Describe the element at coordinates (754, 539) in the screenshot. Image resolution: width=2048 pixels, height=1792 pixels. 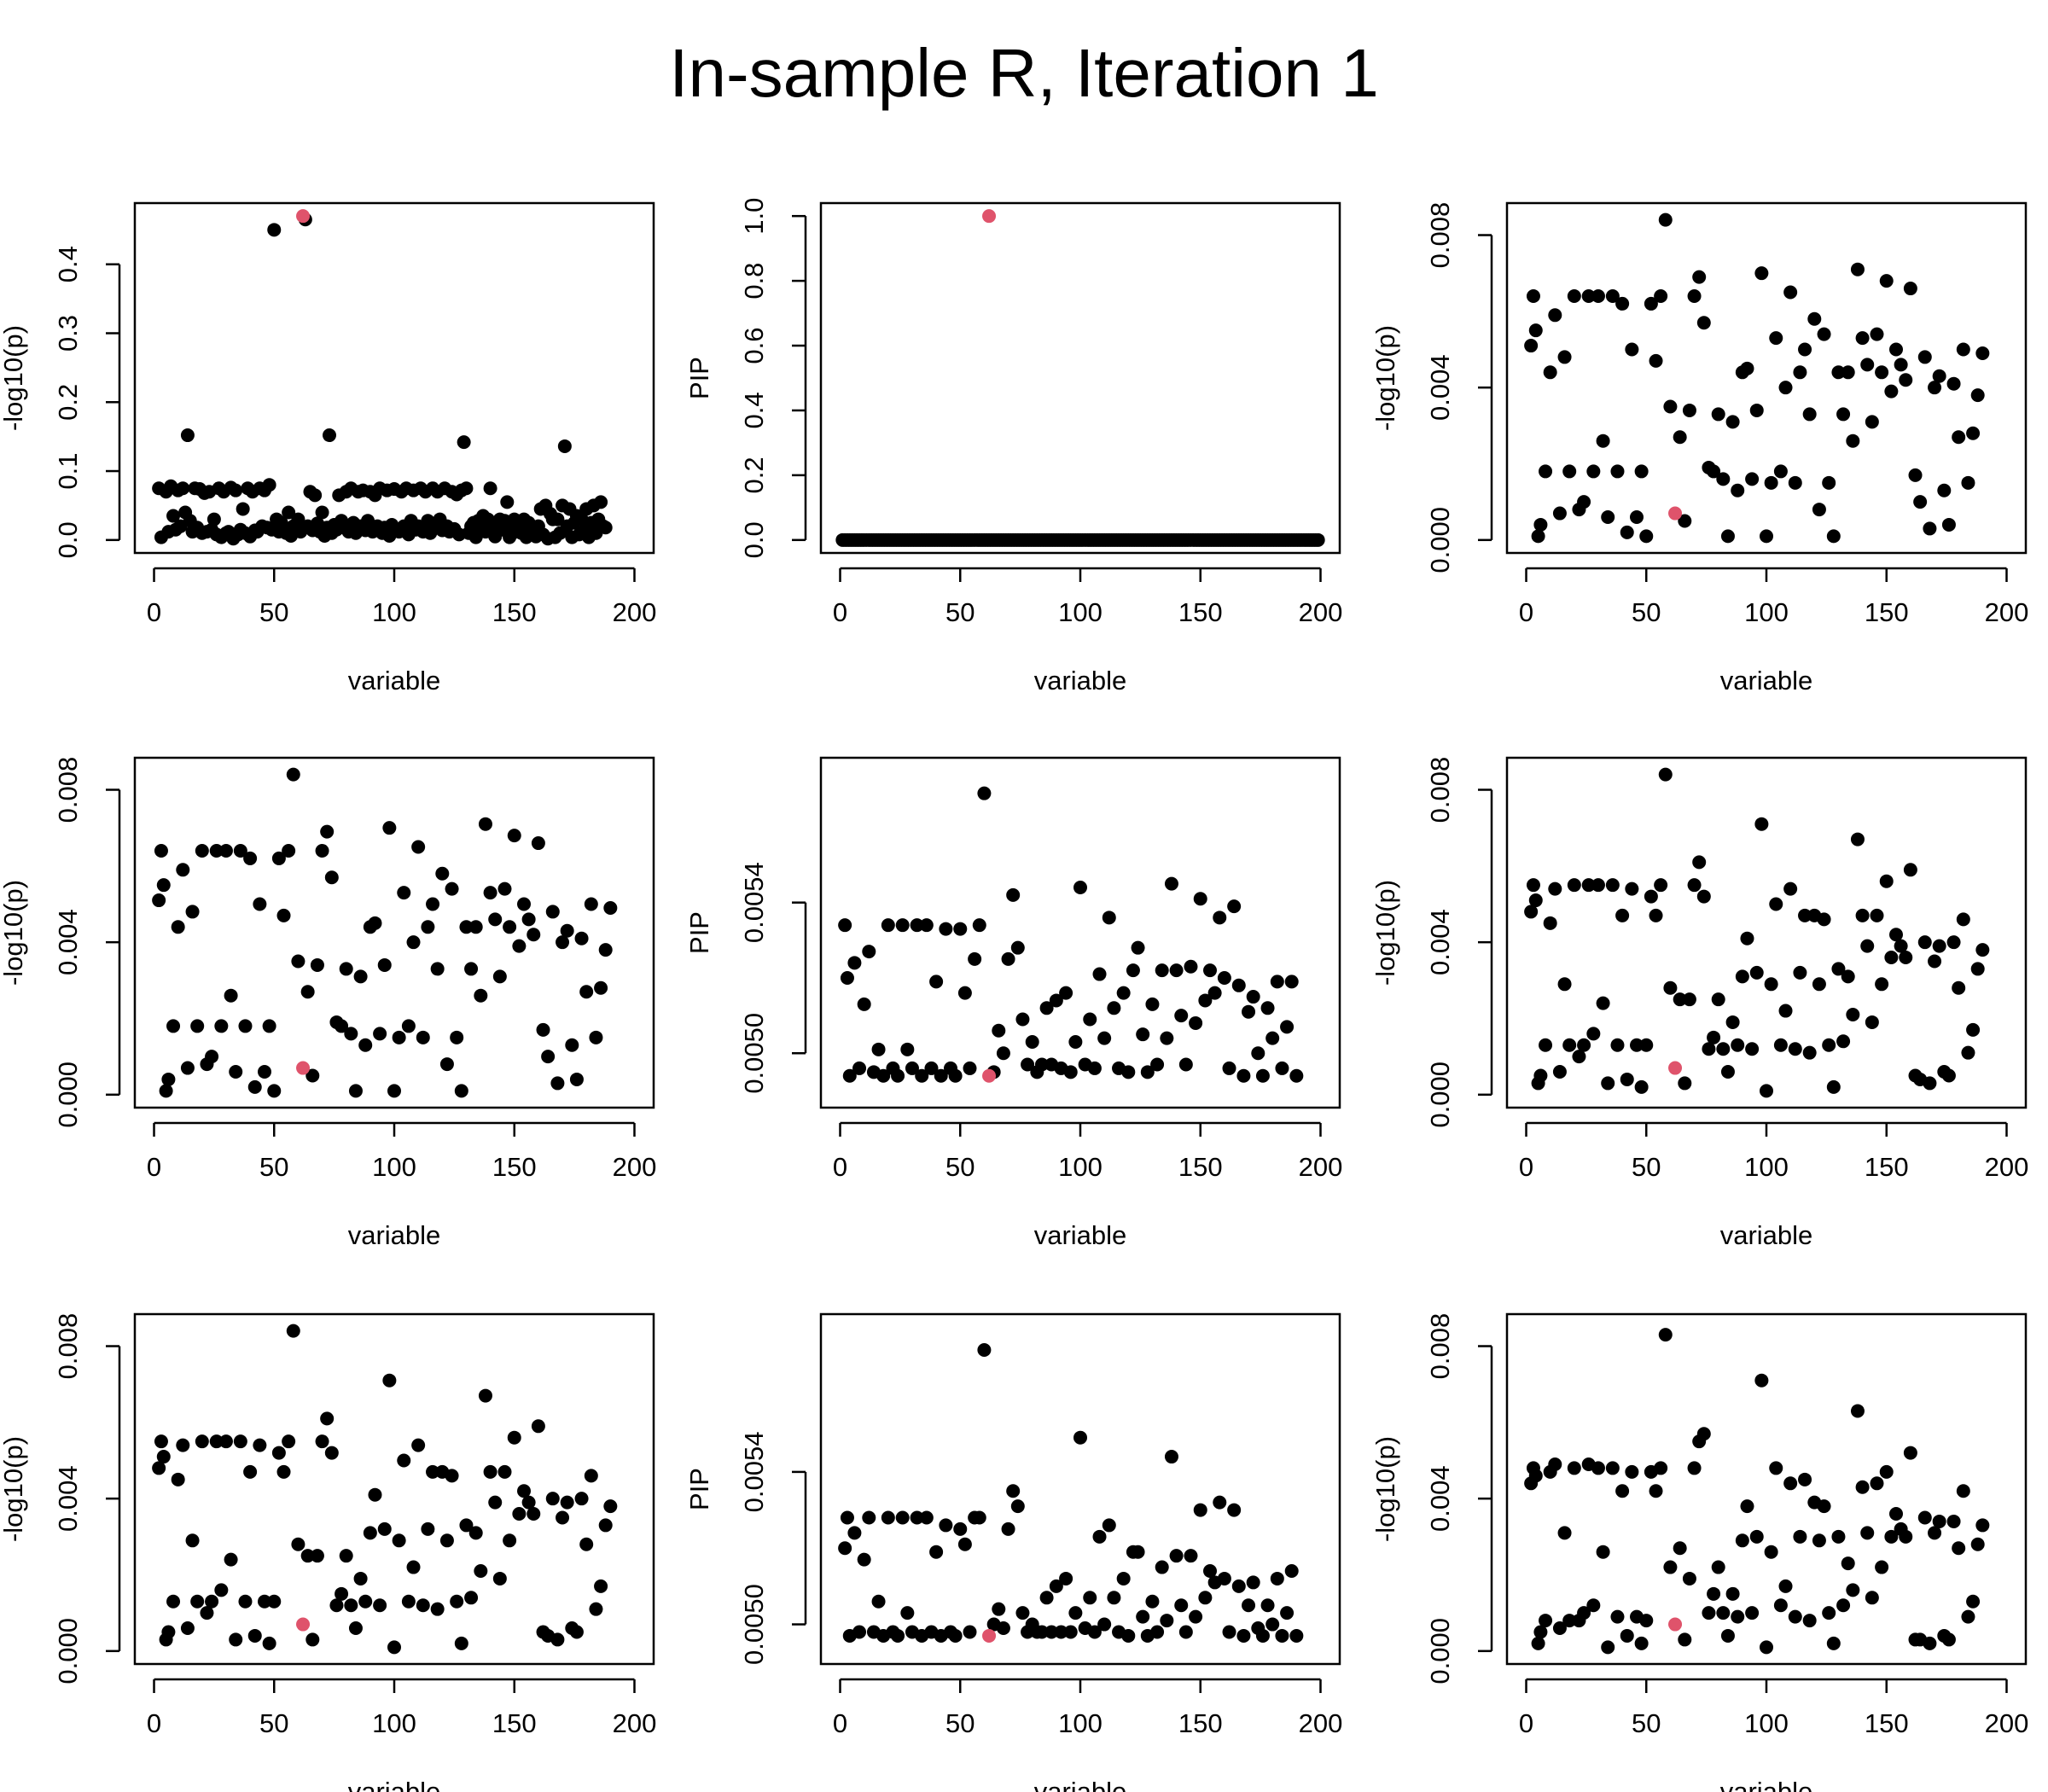
I see `y-tick-label: 0.0` at that location.